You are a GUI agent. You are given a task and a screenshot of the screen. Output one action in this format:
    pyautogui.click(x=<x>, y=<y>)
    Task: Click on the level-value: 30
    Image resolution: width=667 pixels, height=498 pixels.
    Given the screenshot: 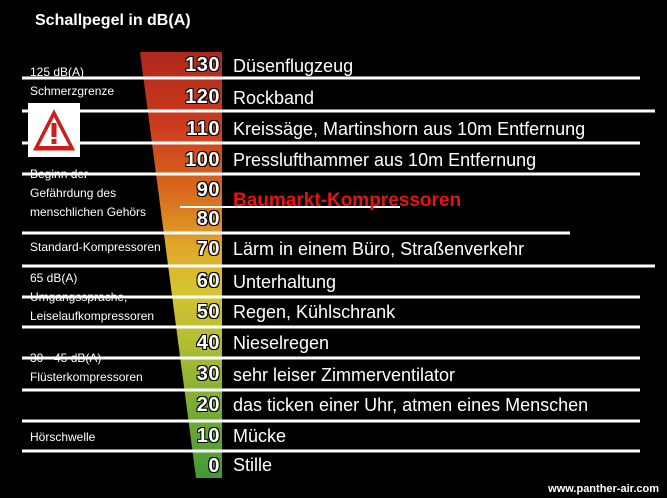 What is the action you would take?
    pyautogui.click(x=208, y=374)
    